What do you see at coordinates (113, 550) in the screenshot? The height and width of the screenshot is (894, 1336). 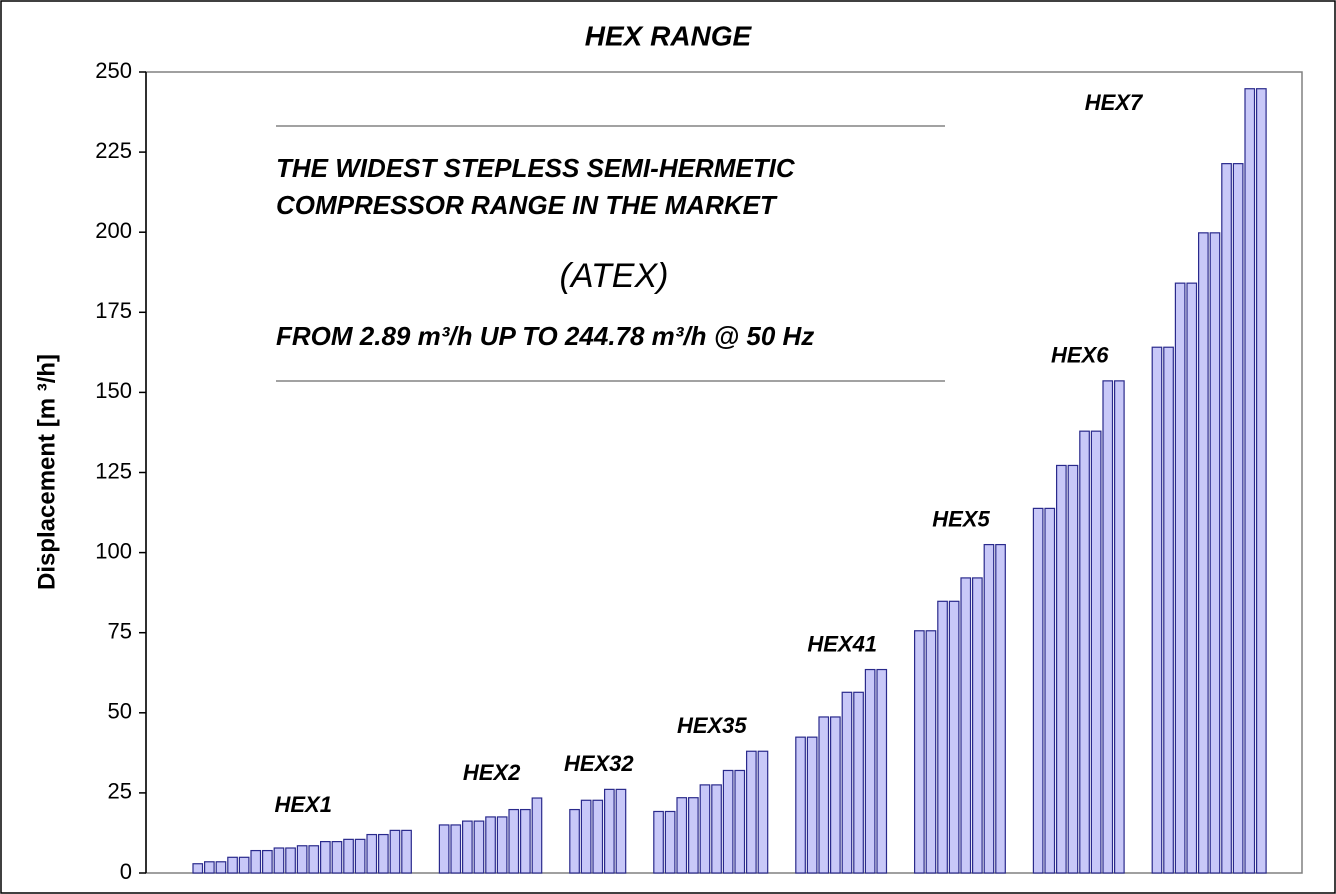 I see `y-tick-label: 100` at bounding box center [113, 550].